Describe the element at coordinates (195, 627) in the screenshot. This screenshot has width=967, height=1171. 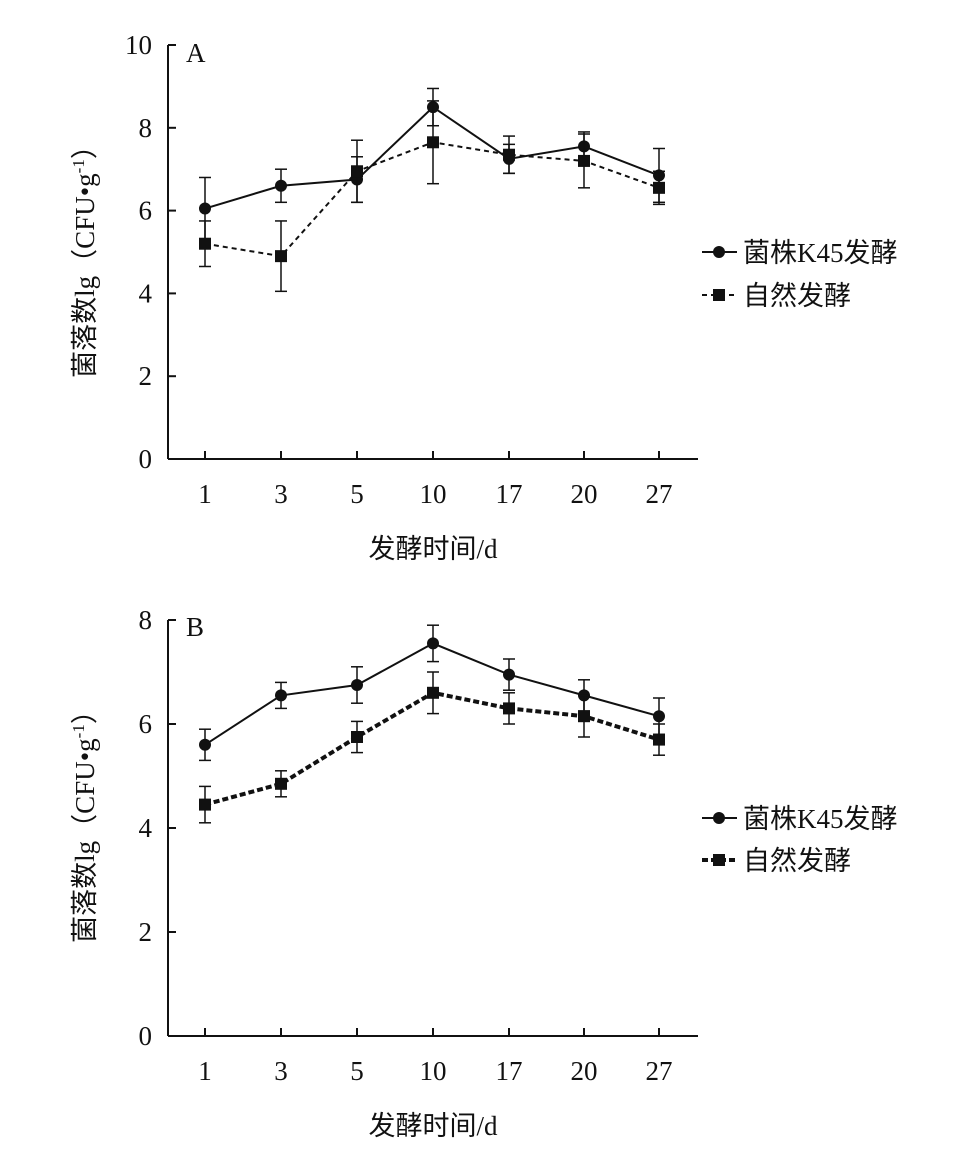
I see `panel-label: B` at that location.